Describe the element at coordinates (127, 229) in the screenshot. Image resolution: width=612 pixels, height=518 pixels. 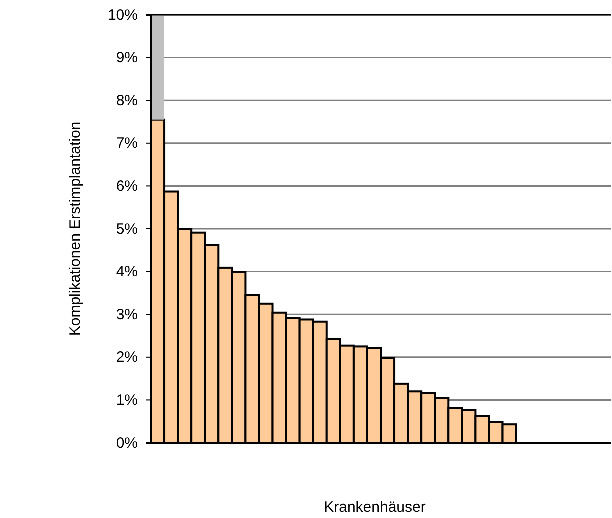
I see `y-tick-label: 5%` at that location.